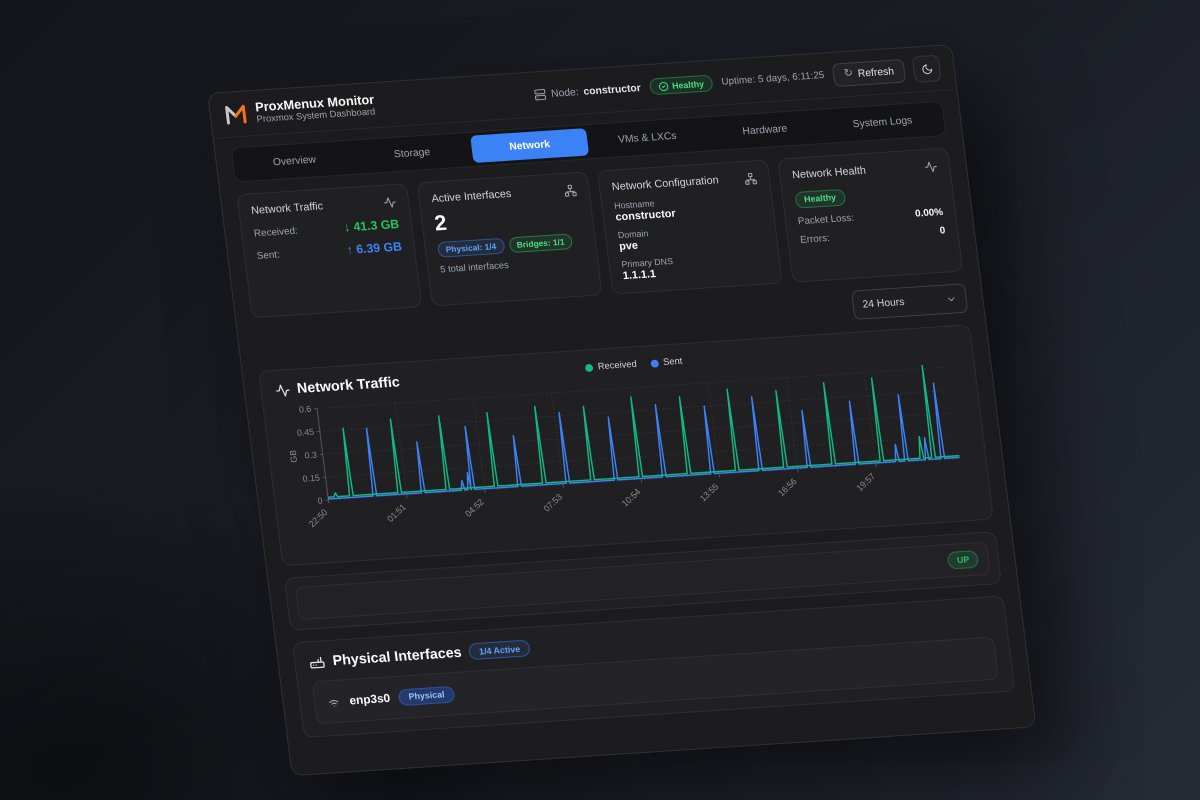 The image size is (1200, 800). I want to click on legend-dot-sent, so click(654, 363).